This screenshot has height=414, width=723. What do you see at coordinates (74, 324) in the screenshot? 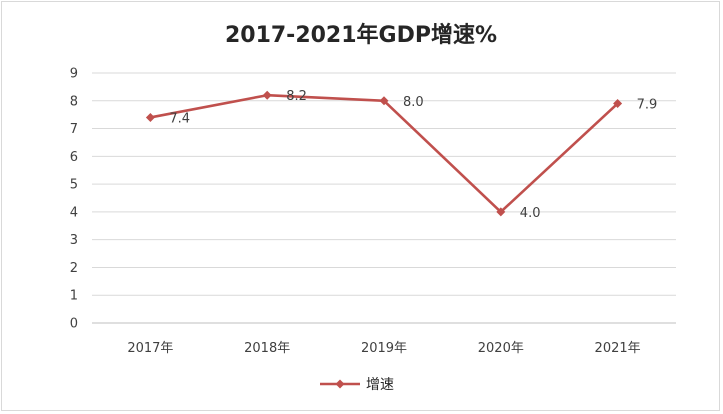
I see `y-tick-label: 0` at bounding box center [74, 324].